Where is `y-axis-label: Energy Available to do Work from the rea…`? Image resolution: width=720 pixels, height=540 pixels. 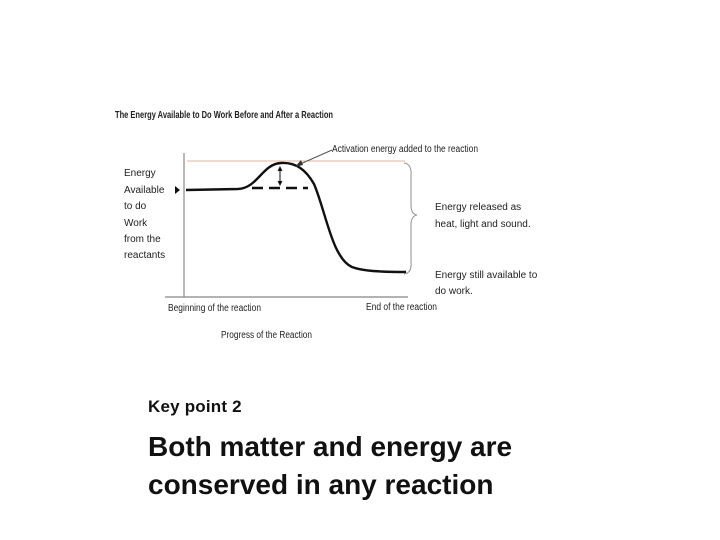
y-axis-label: Energy Available to do Work from the rea… is located at coordinates (145, 214).